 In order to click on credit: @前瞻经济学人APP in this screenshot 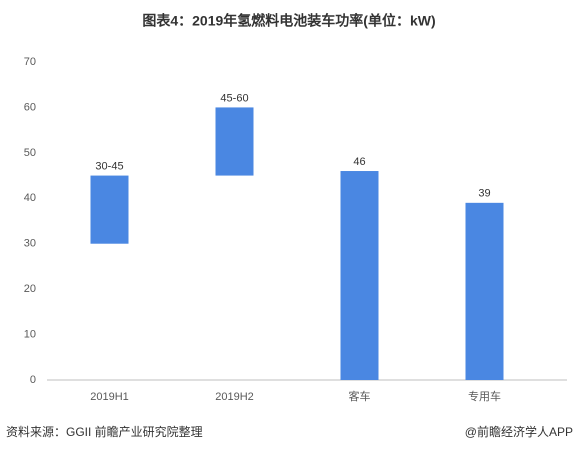, I will do `click(519, 431)`.